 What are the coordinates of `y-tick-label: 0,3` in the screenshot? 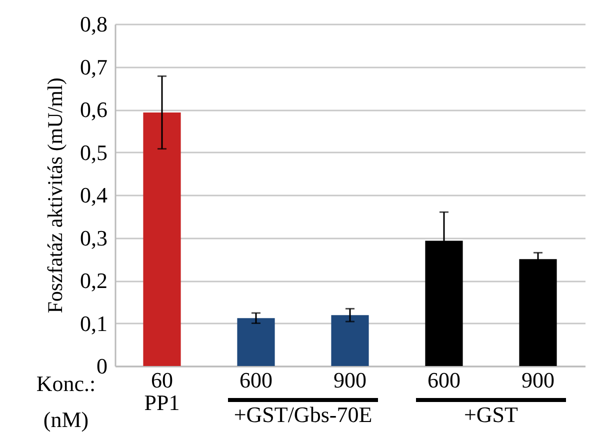 It's located at (94, 237).